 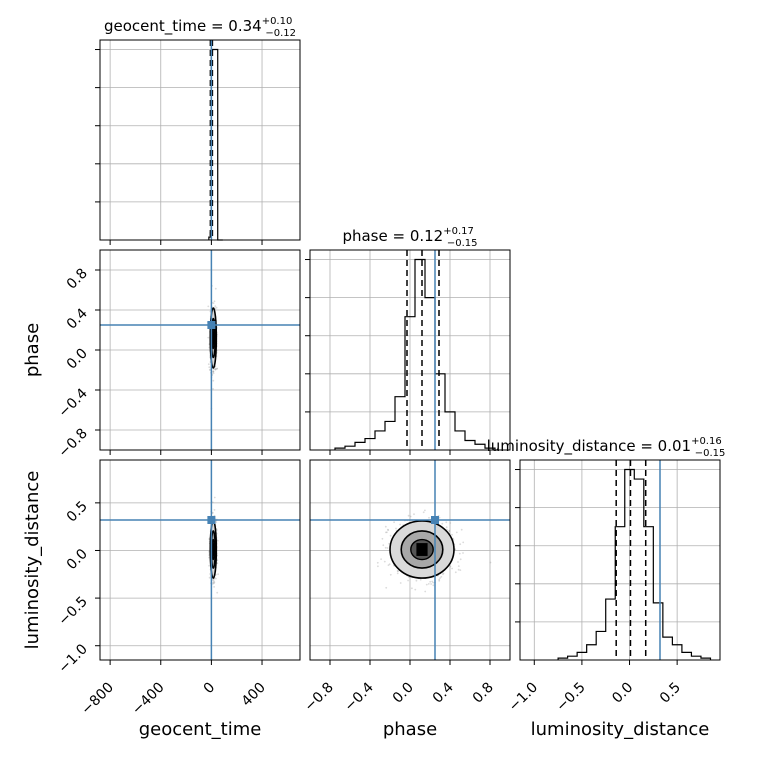 What do you see at coordinates (72, 658) in the screenshot?
I see `ytick-label-luminosity_distance: −1.0` at bounding box center [72, 658].